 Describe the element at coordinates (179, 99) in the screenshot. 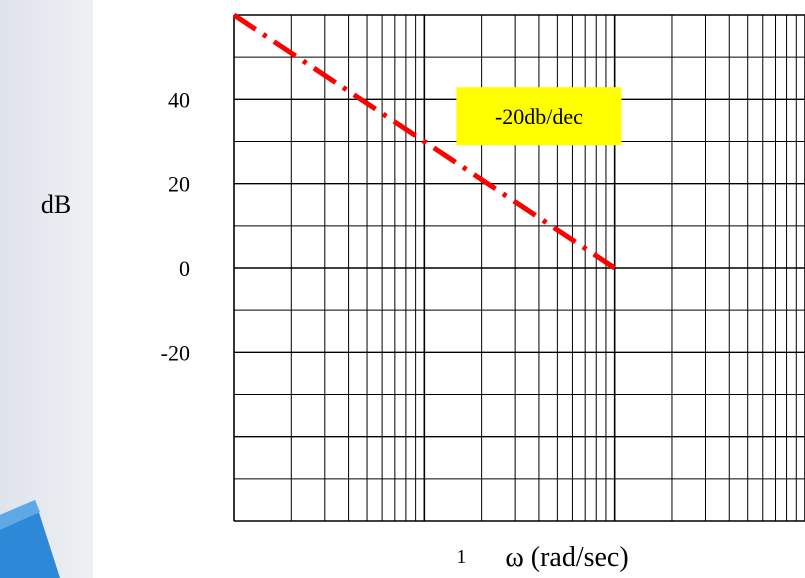

I see `y-tick-label: 40` at that location.